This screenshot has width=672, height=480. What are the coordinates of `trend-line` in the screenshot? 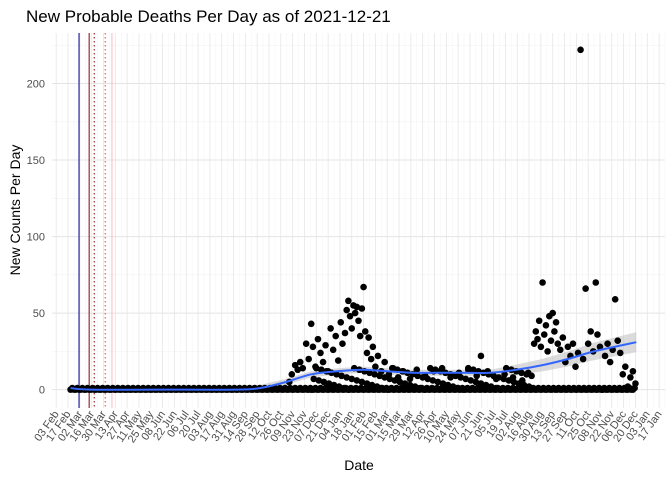 It's located at (353, 366).